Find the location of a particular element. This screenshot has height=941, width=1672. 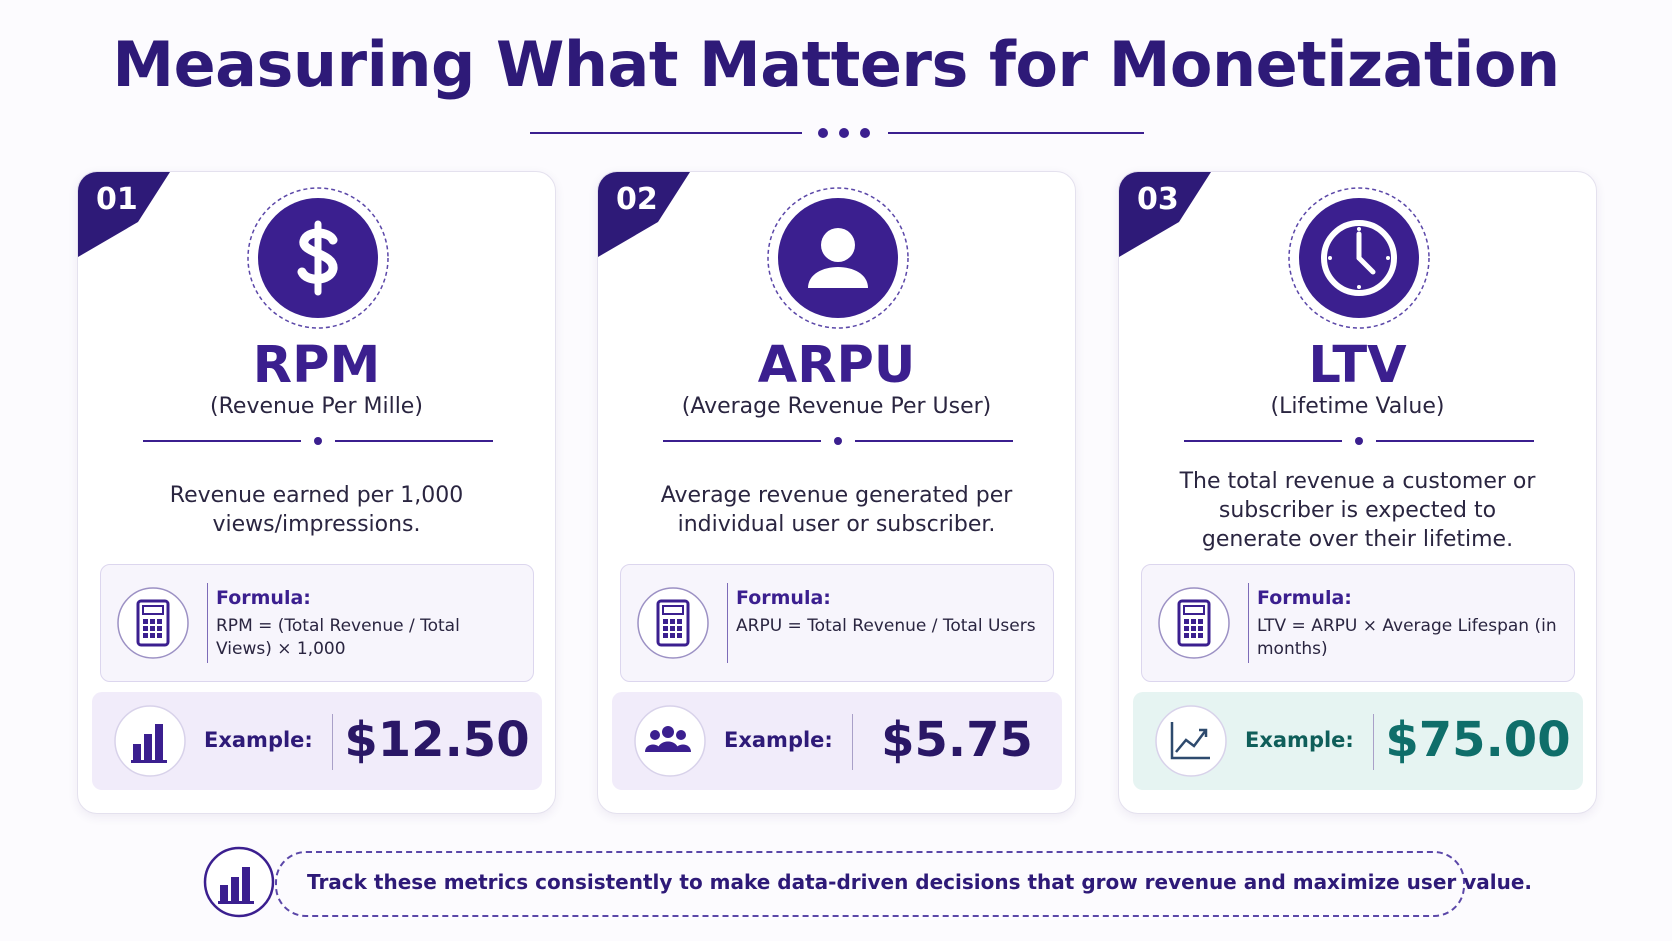

title-divider is located at coordinates (837, 133).